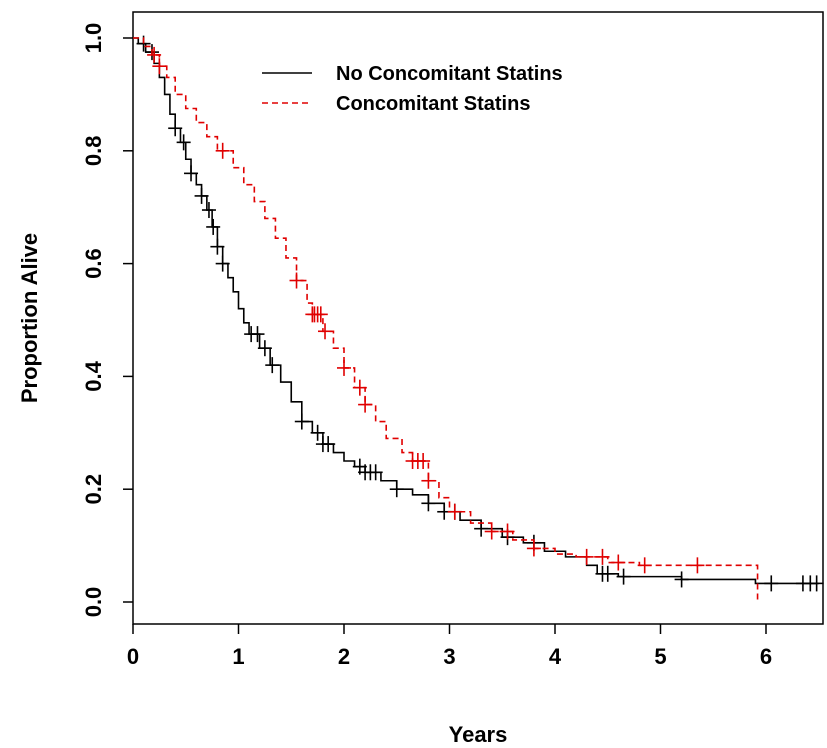  What do you see at coordinates (478, 734) in the screenshot?
I see `x-axis-title: Years` at bounding box center [478, 734].